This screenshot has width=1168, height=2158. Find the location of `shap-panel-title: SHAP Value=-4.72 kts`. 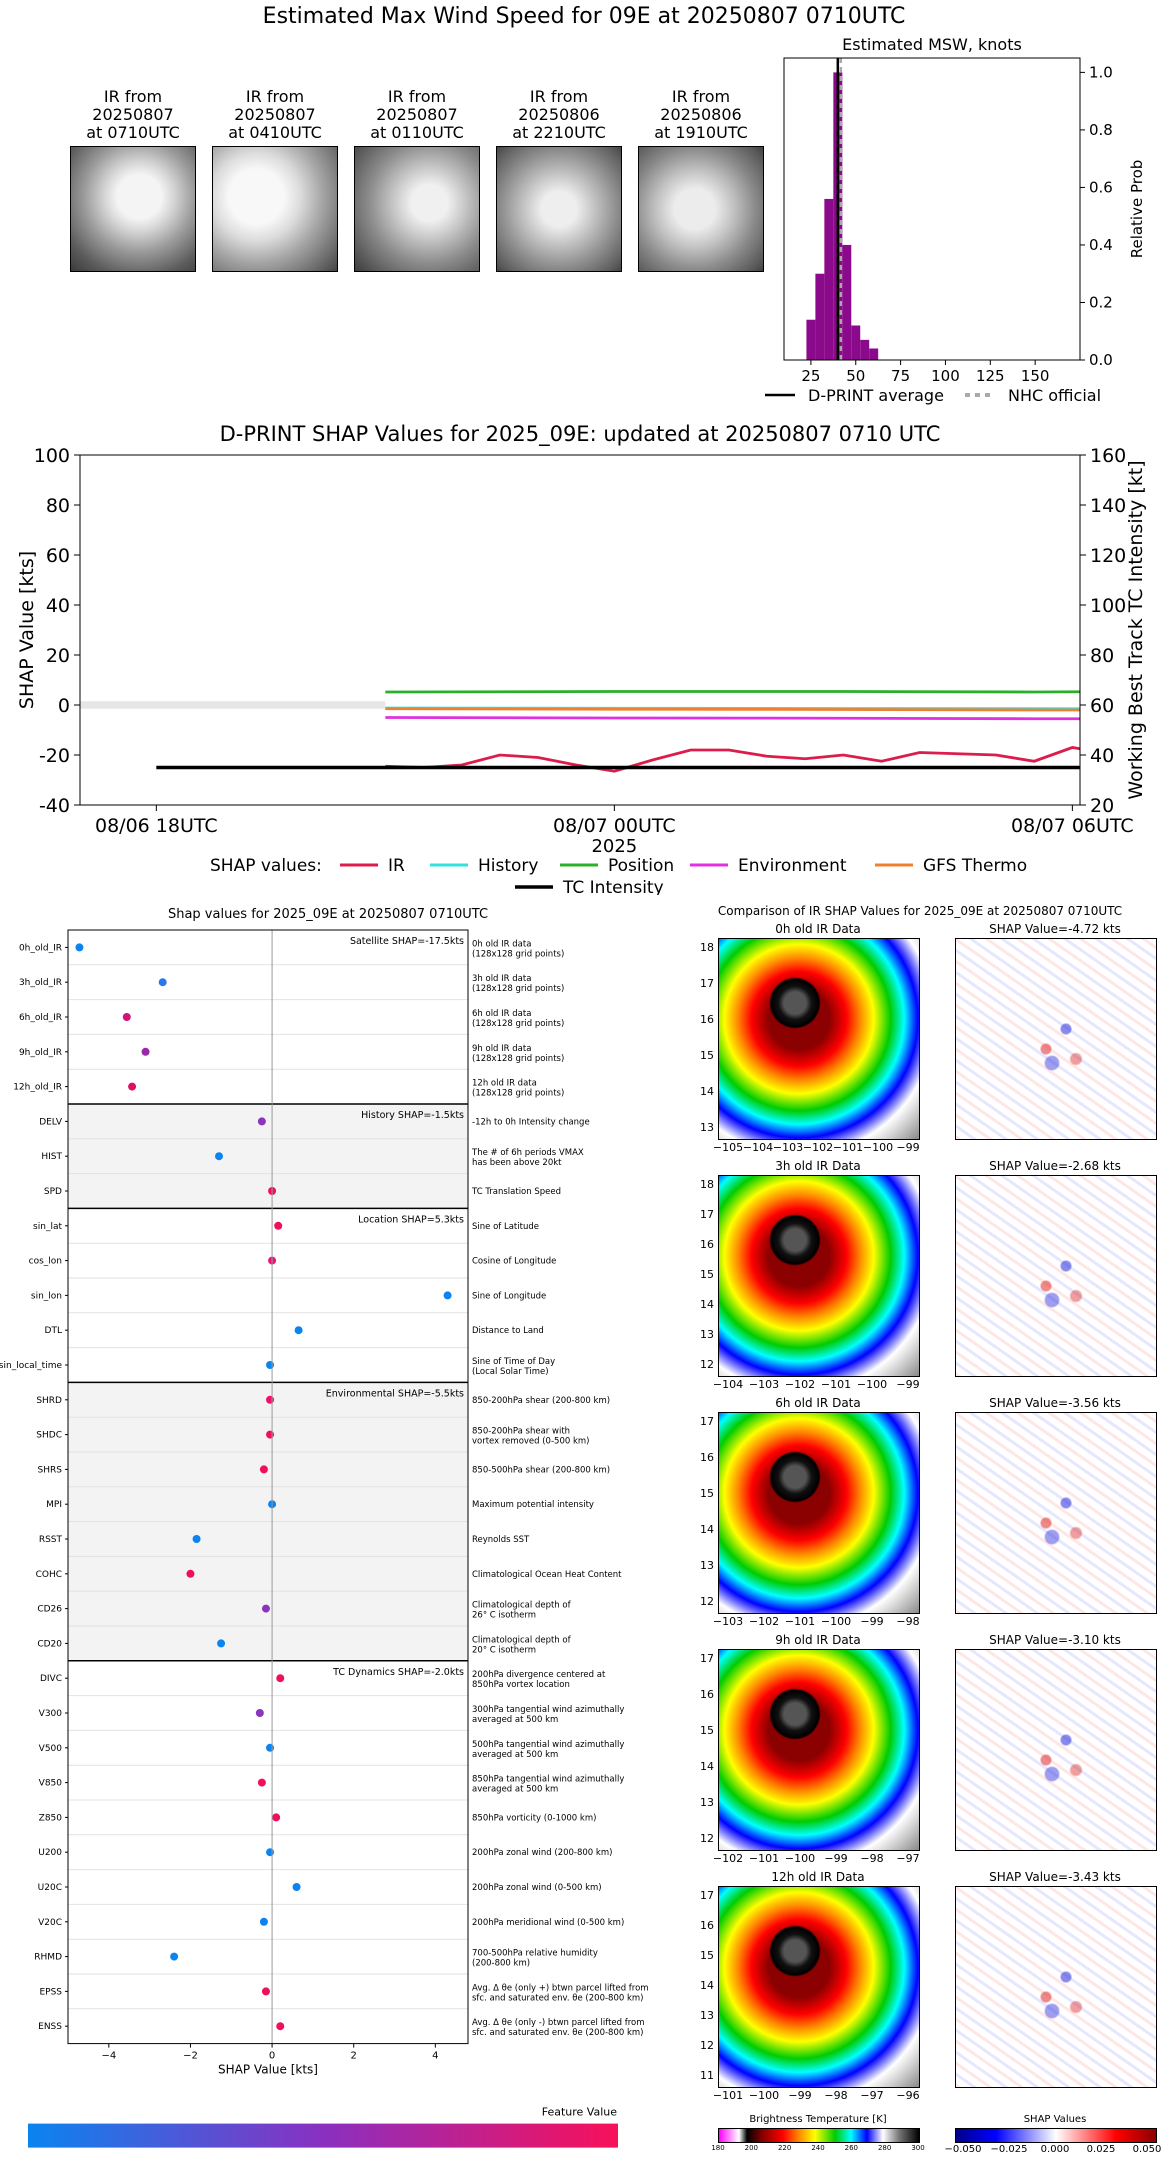

shap-panel-title: SHAP Value=-4.72 kts is located at coordinates (1055, 929).